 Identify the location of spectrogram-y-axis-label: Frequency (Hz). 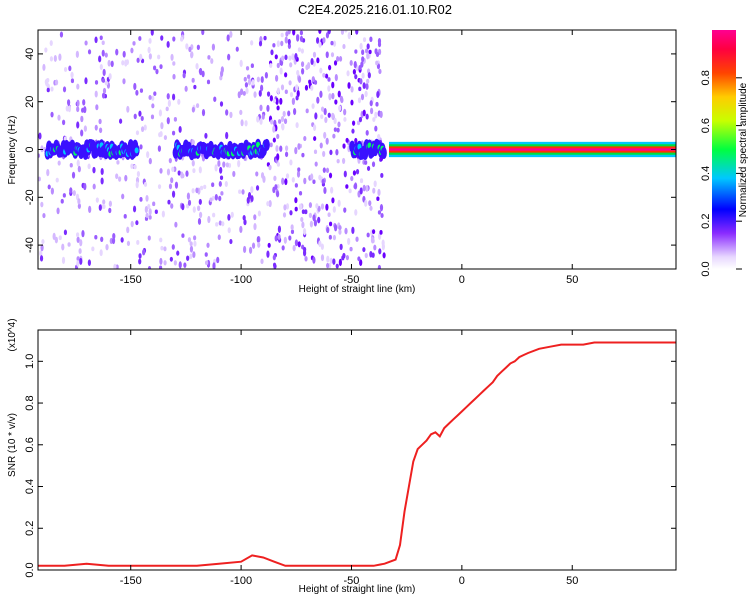
(12, 150).